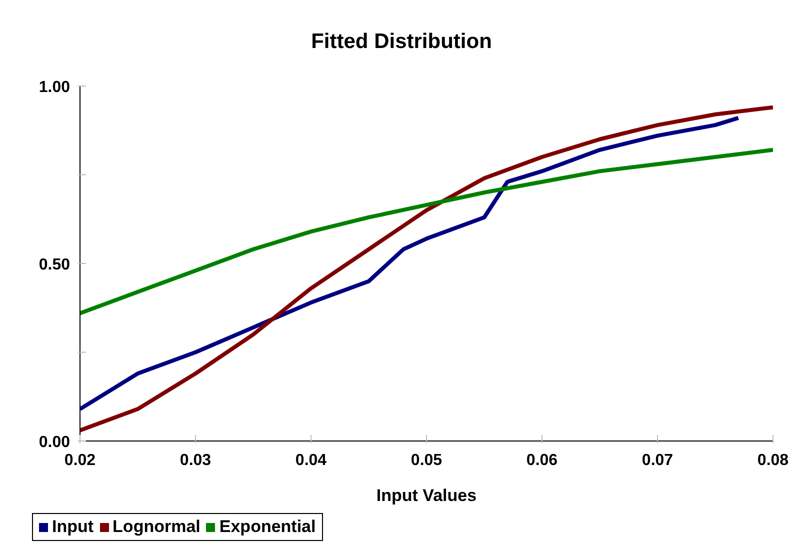  I want to click on legend-label: Input, so click(72, 527).